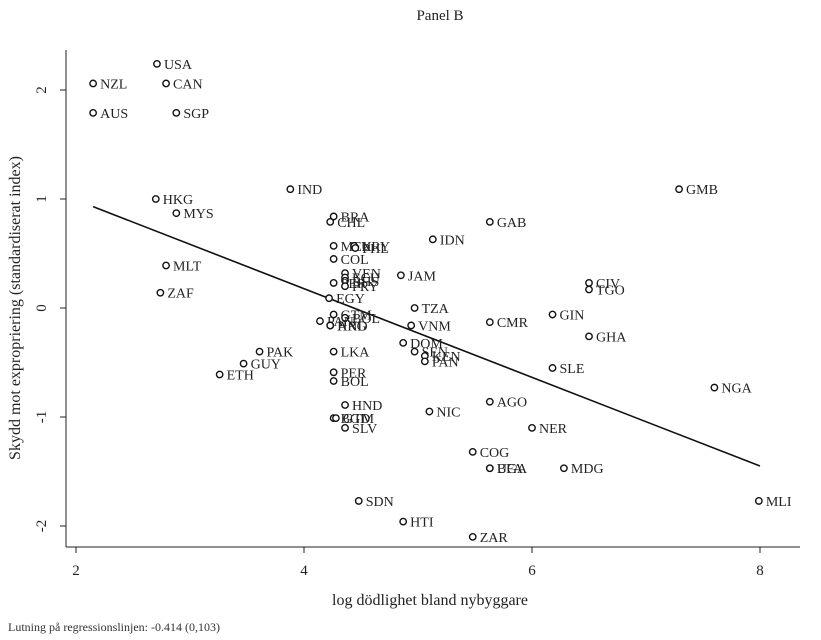 Image resolution: width=821 pixels, height=640 pixels. What do you see at coordinates (76, 571) in the screenshot?
I see `x-tick-label: 2` at bounding box center [76, 571].